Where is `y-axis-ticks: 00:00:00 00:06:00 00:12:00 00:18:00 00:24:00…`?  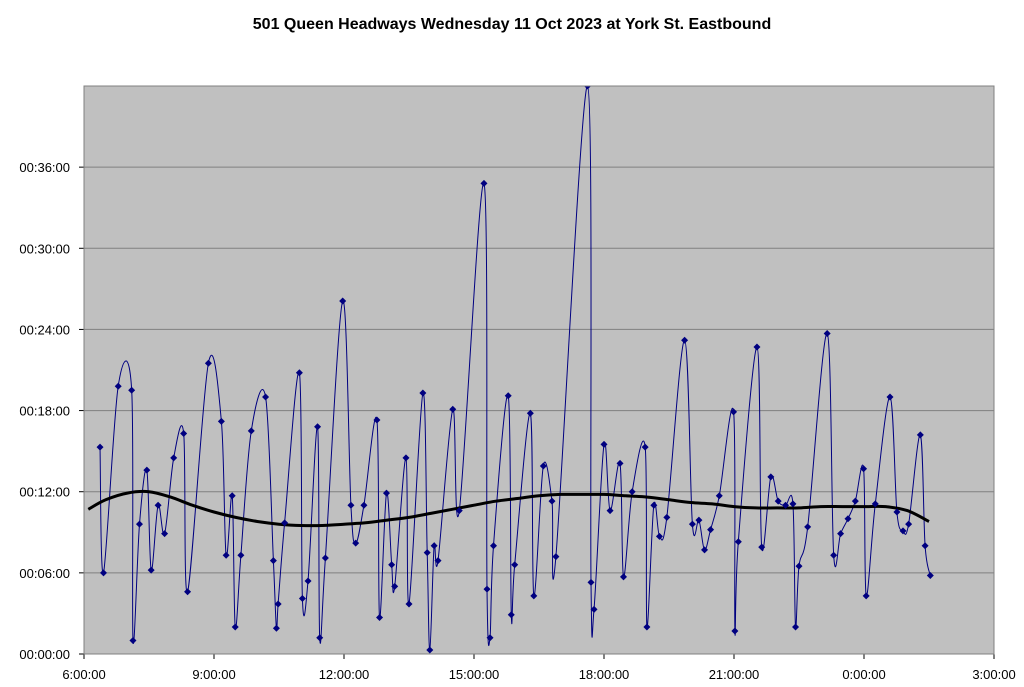
y-axis-ticks: 00:00:00 00:06:00 00:12:00 00:18:00 00:24:00… is located at coordinates (51, 411).